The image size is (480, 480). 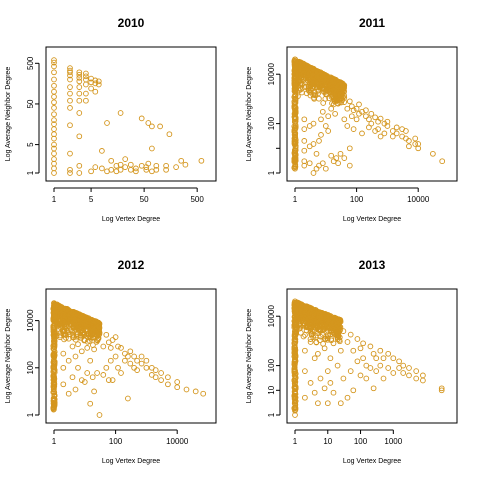 What do you see at coordinates (30, 320) in the screenshot?
I see `y-tick-label: 10000` at bounding box center [30, 320].